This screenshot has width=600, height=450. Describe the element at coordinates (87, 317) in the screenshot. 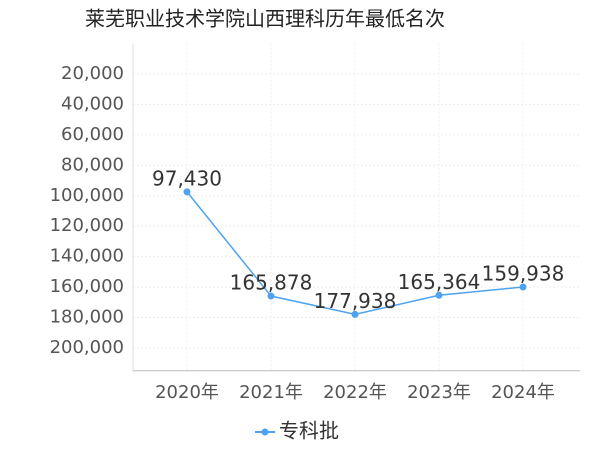

I see `y-tick-label: 180,000` at that location.